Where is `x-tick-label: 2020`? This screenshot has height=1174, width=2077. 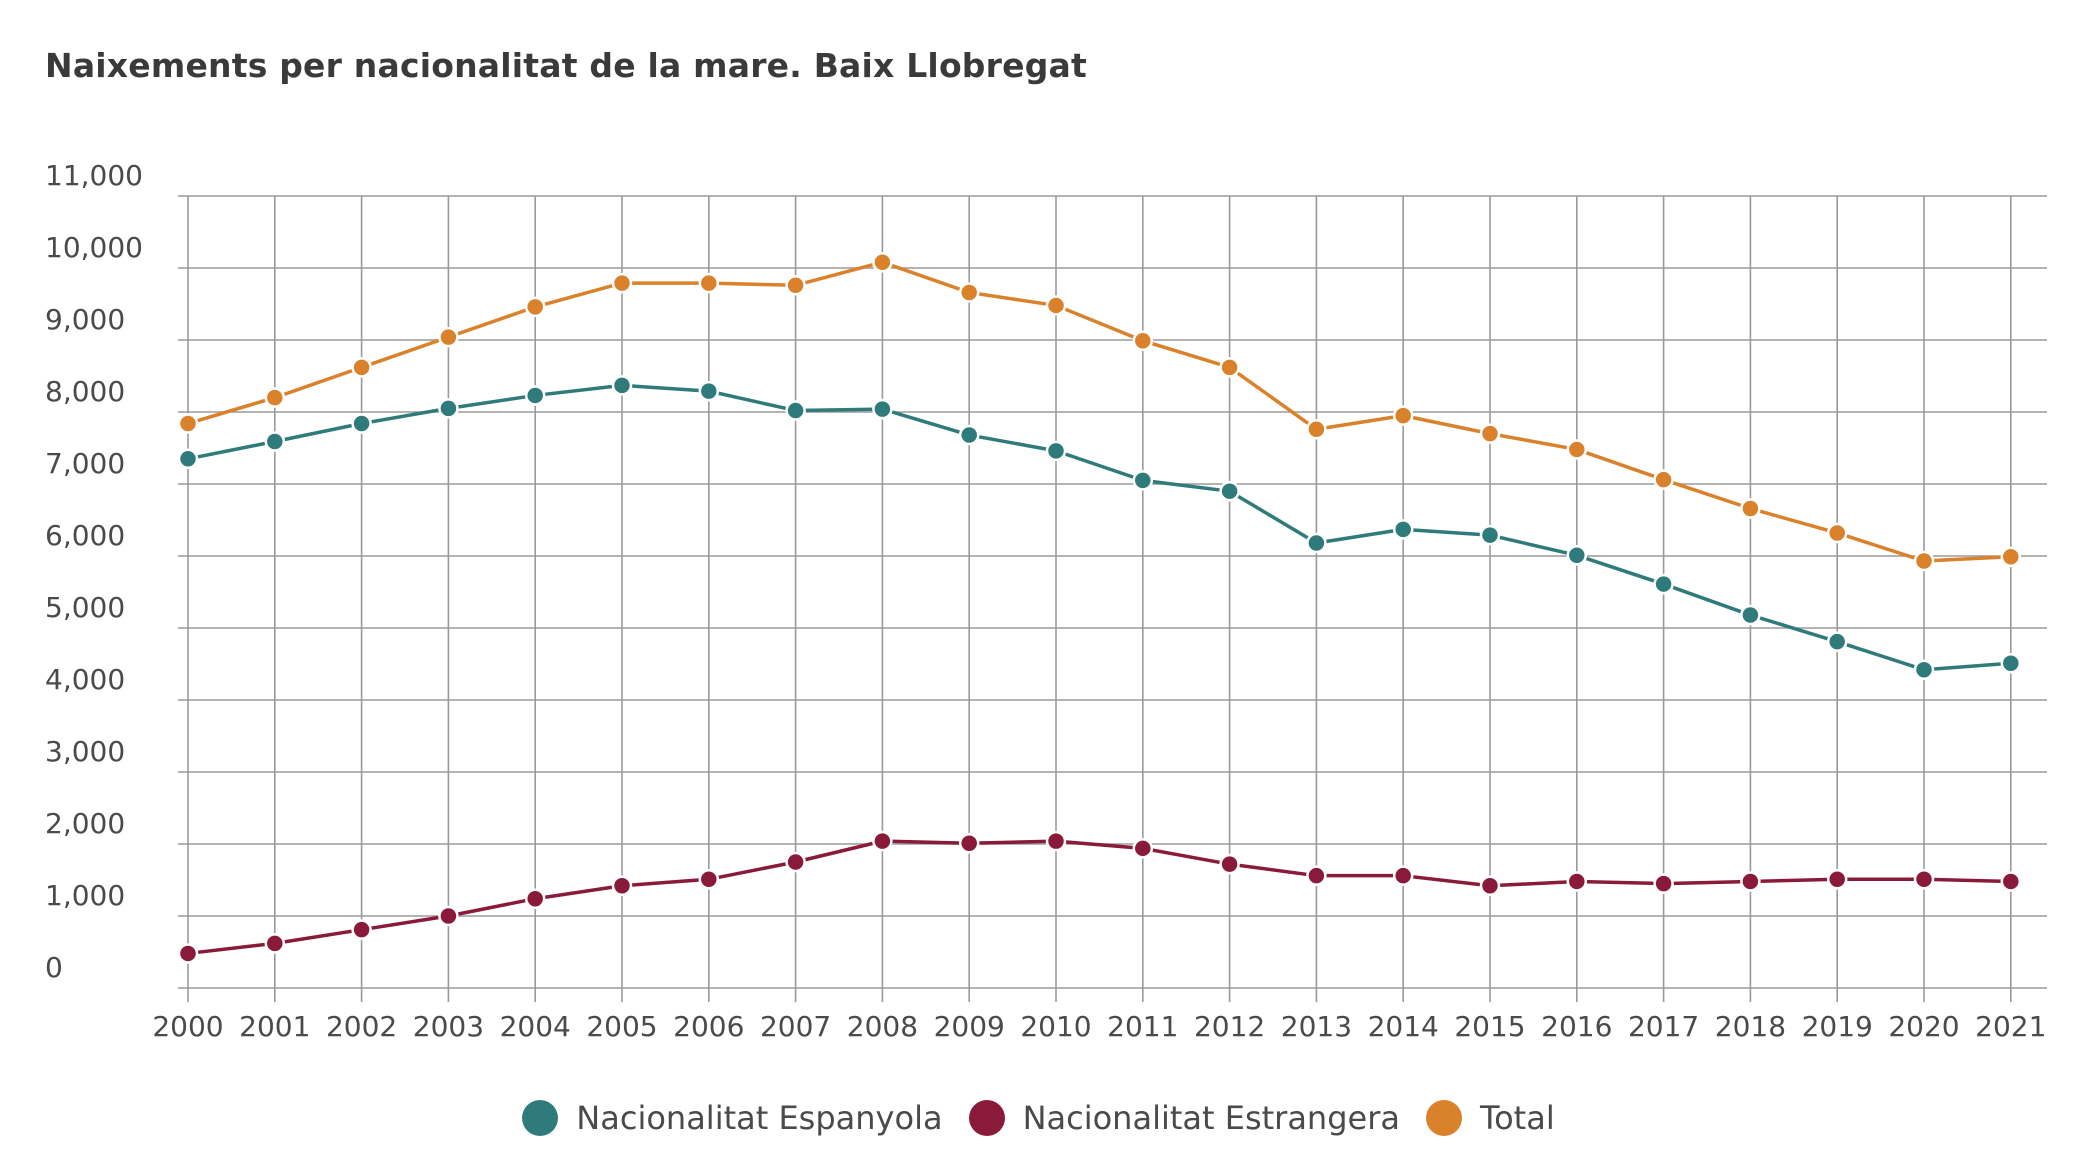
x-tick-label: 2020 is located at coordinates (1923, 1026).